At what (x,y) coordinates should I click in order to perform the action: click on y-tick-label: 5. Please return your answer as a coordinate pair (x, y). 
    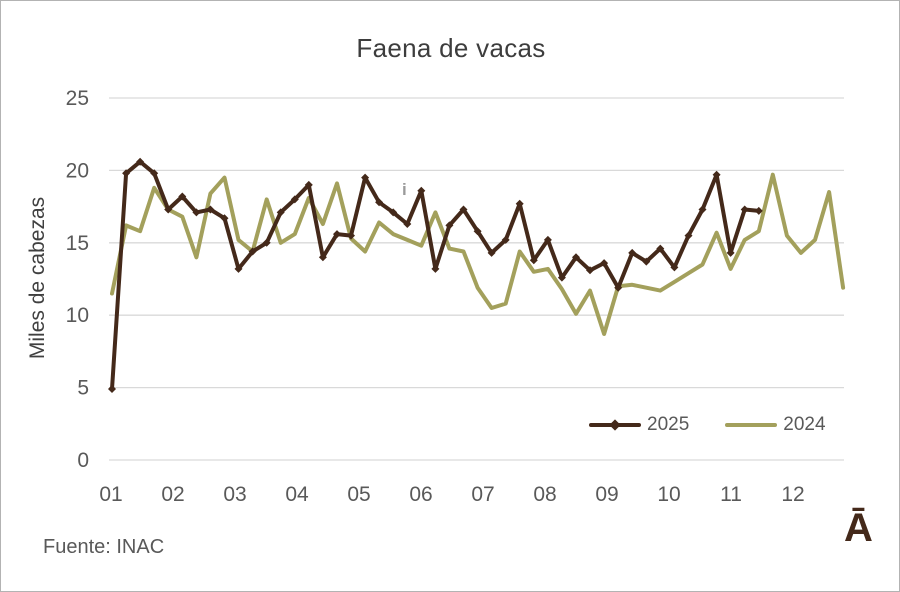
    Looking at the image, I should click on (83, 388).